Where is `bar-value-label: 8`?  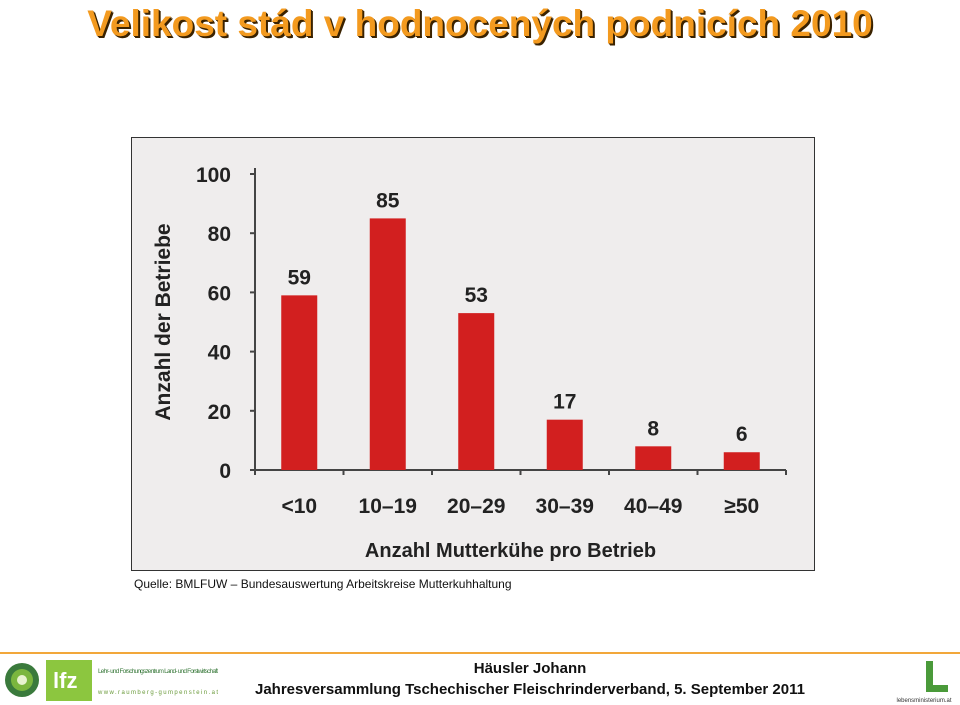 bar-value-label: 8 is located at coordinates (653, 428).